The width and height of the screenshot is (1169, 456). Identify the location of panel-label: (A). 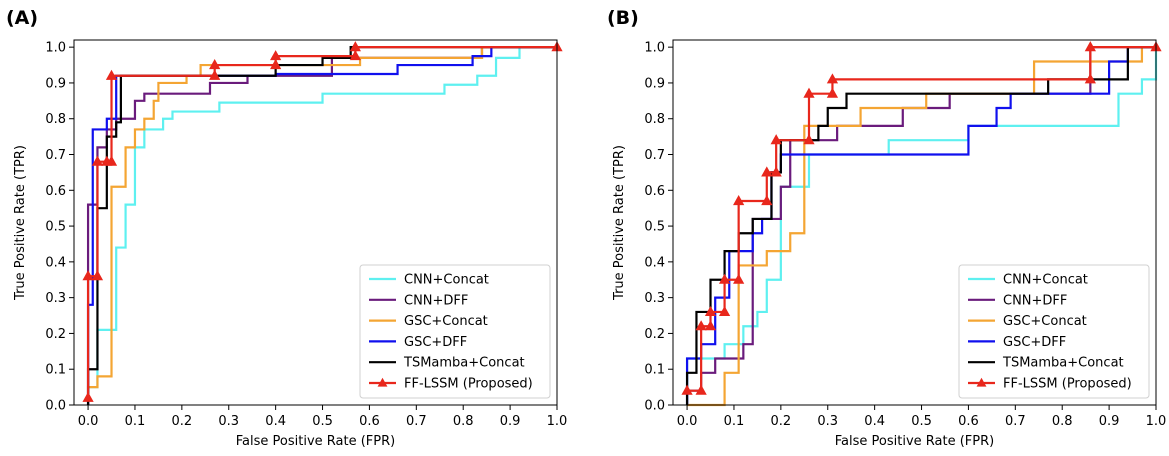
(22, 18).